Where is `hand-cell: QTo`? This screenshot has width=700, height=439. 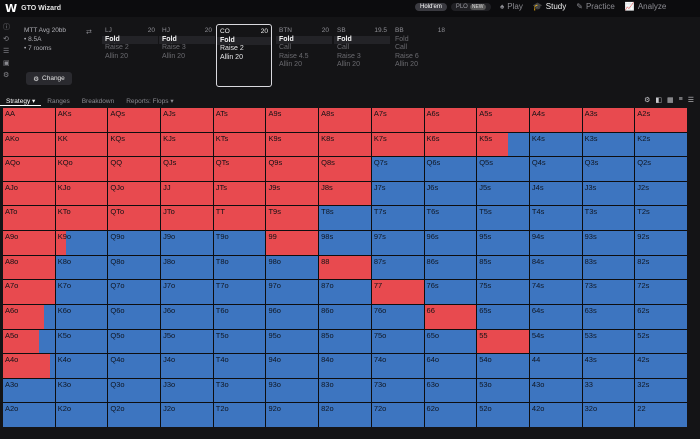 hand-cell: QTo is located at coordinates (134, 218).